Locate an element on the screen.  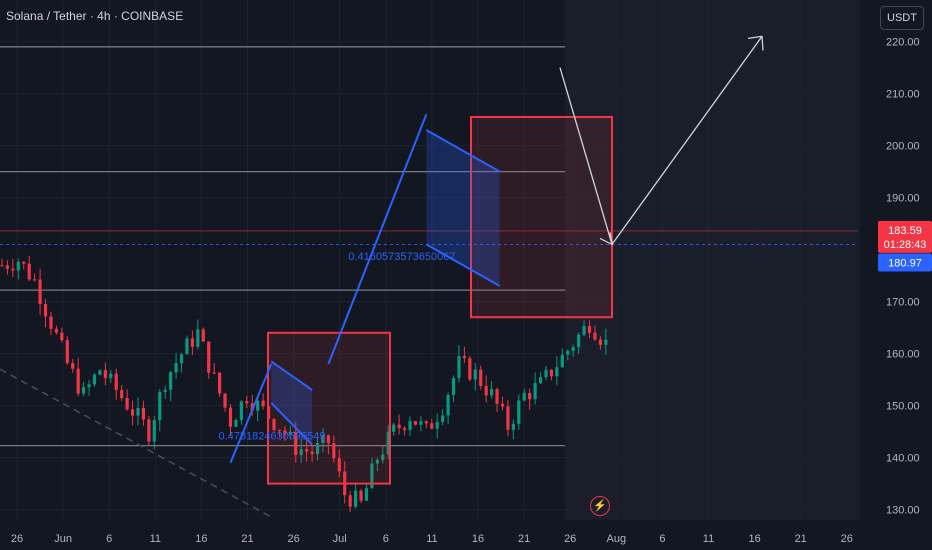
y-tick-label: 190.00 is located at coordinates (903, 199).